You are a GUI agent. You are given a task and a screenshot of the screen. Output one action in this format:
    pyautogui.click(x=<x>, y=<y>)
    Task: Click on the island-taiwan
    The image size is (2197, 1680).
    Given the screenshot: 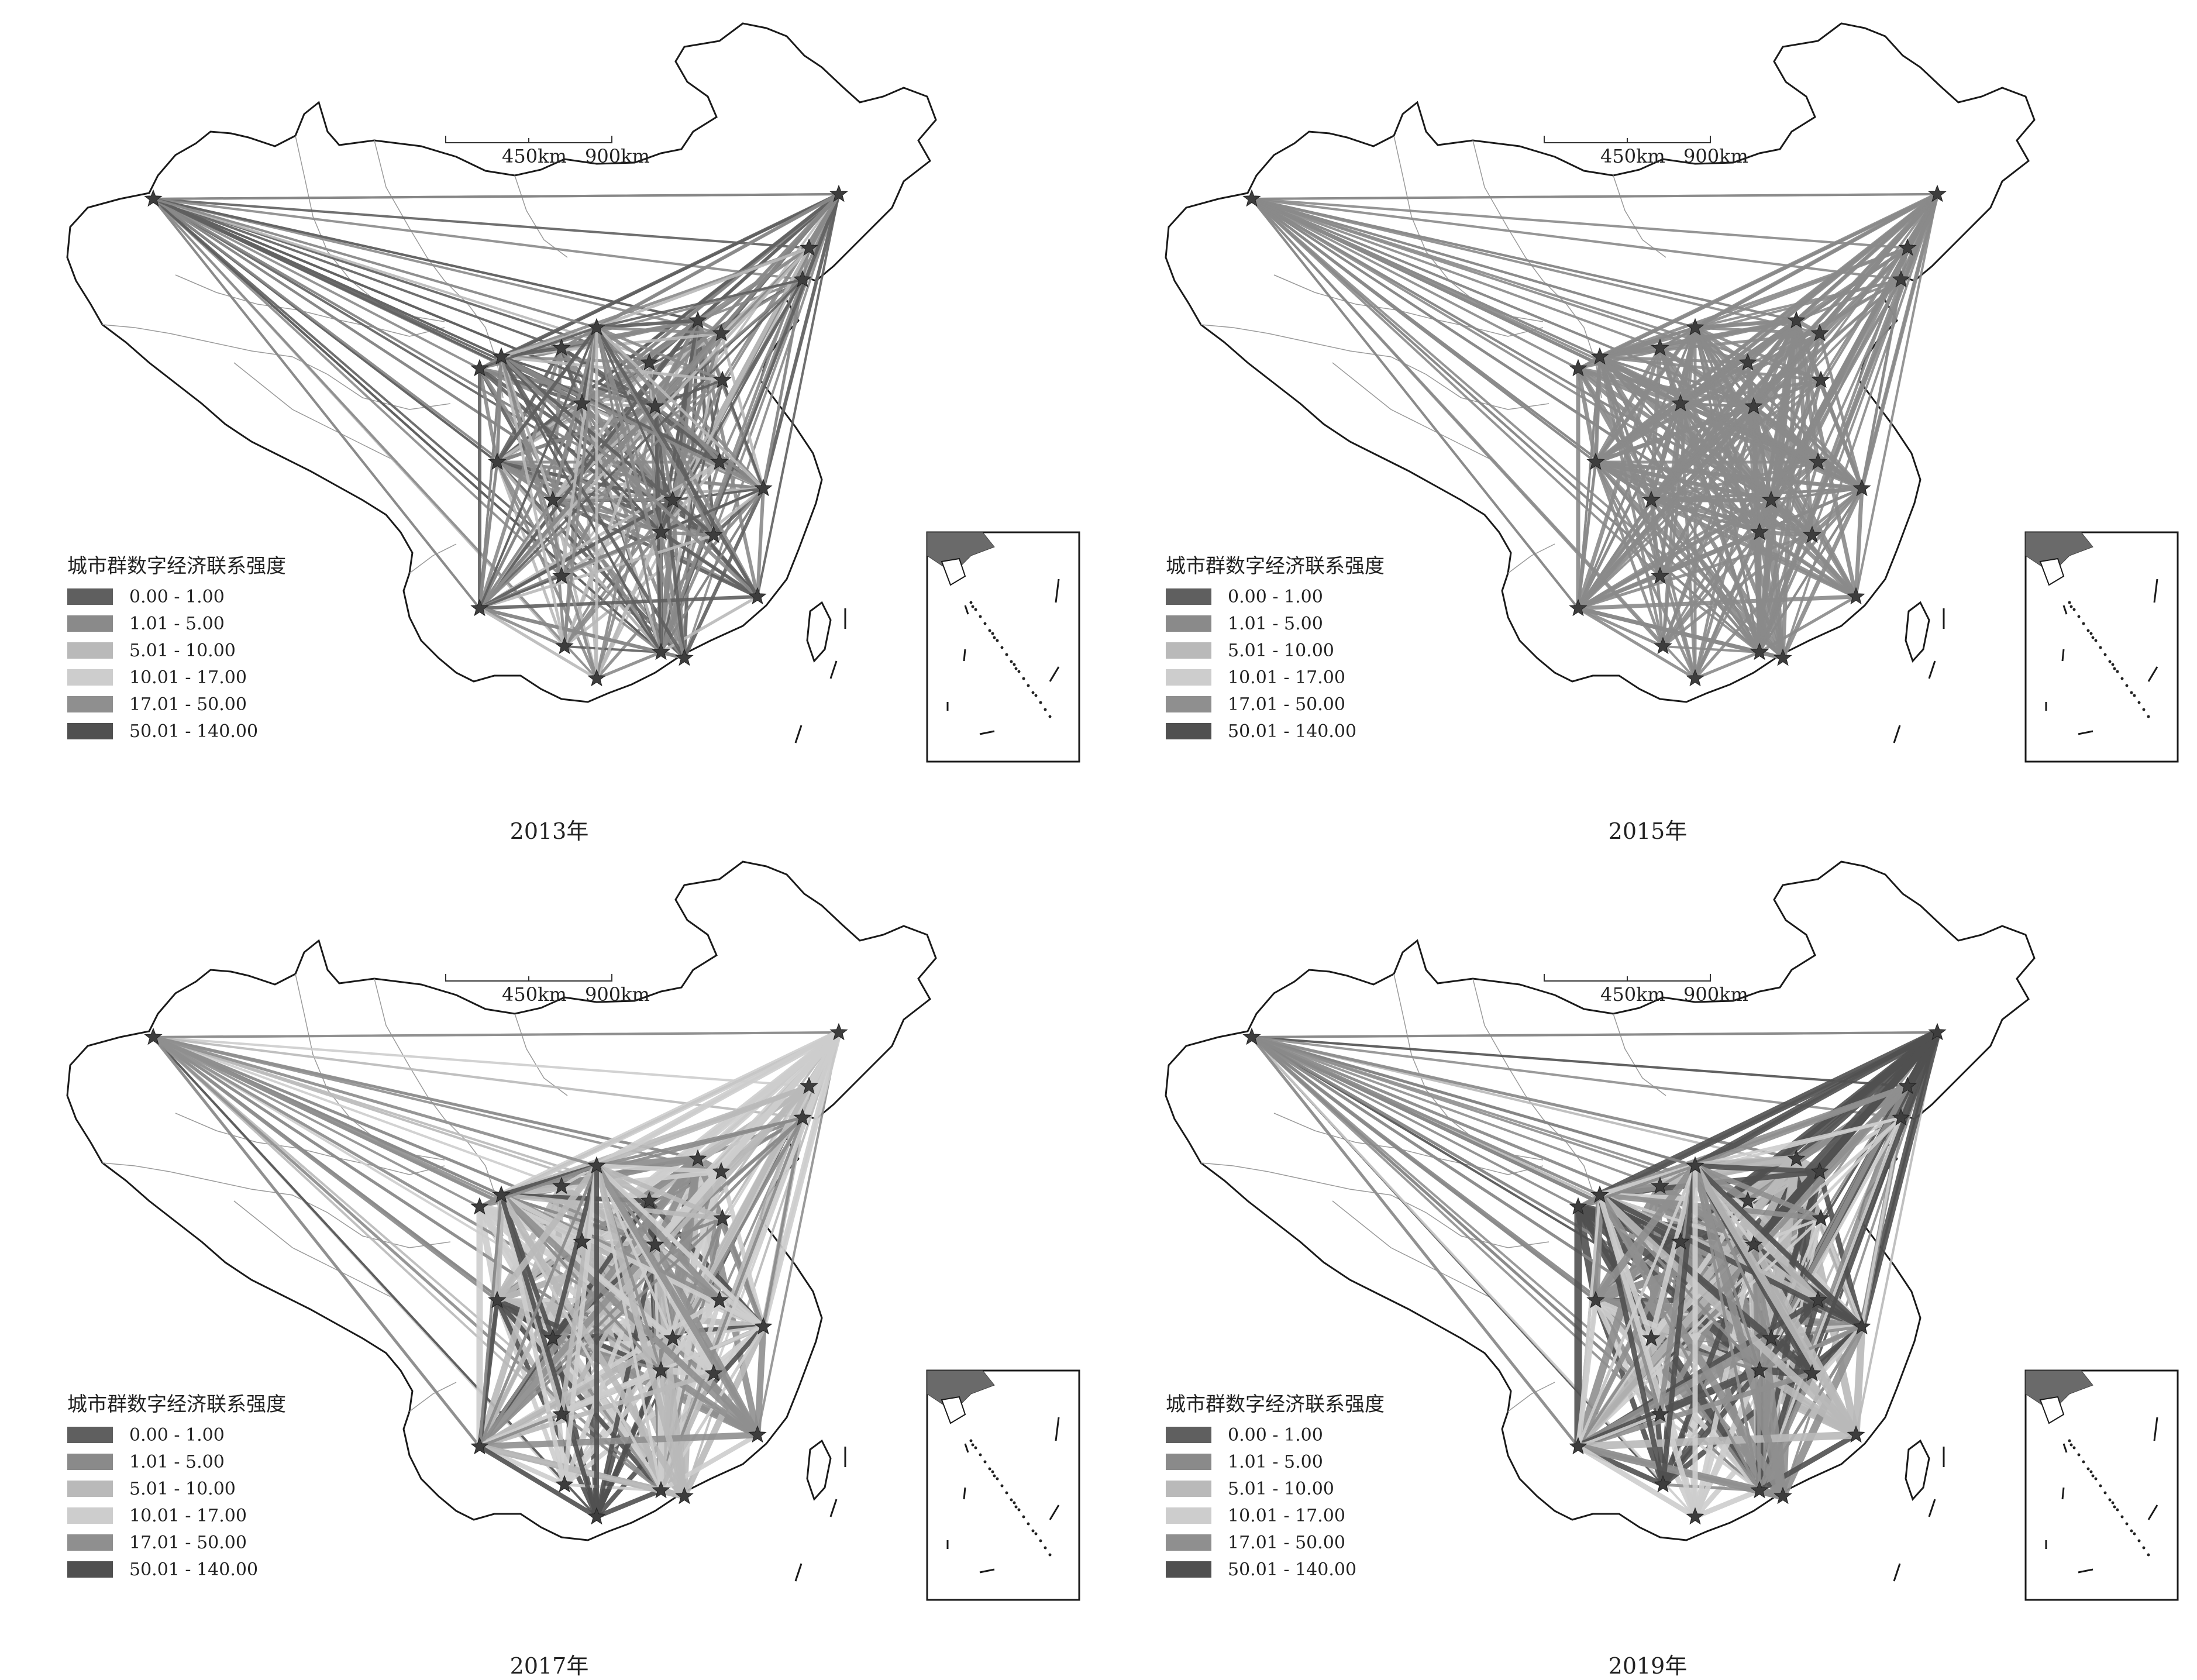 What is the action you would take?
    pyautogui.click(x=819, y=1470)
    